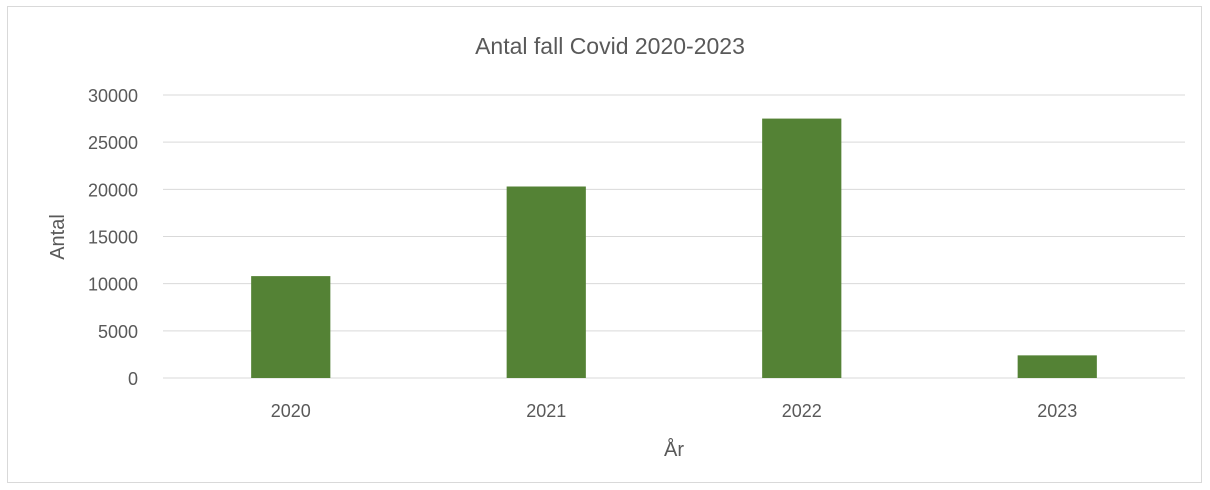  What do you see at coordinates (291, 327) in the screenshot?
I see `bar-2020` at bounding box center [291, 327].